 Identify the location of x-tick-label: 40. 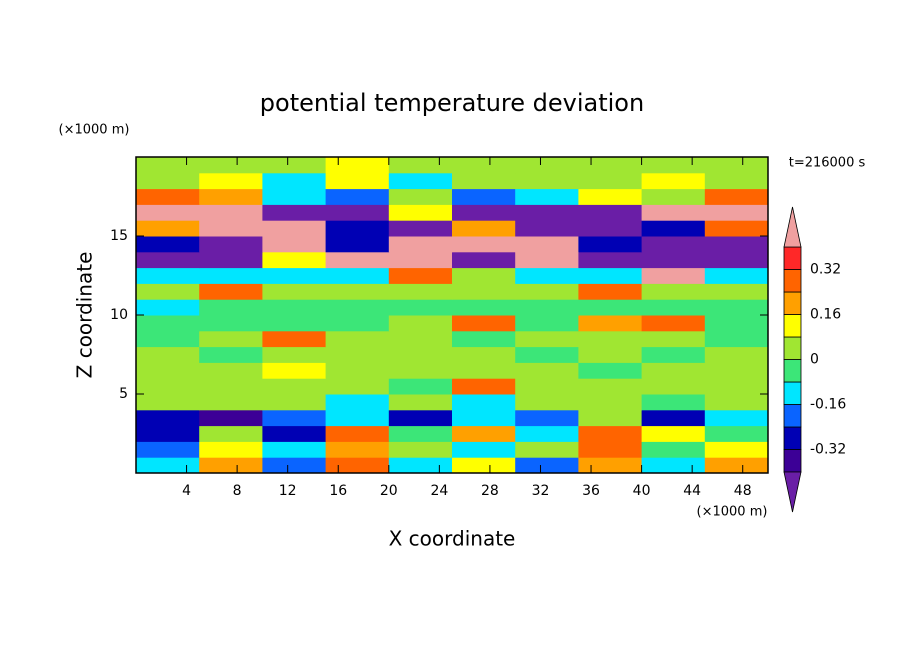
(642, 491).